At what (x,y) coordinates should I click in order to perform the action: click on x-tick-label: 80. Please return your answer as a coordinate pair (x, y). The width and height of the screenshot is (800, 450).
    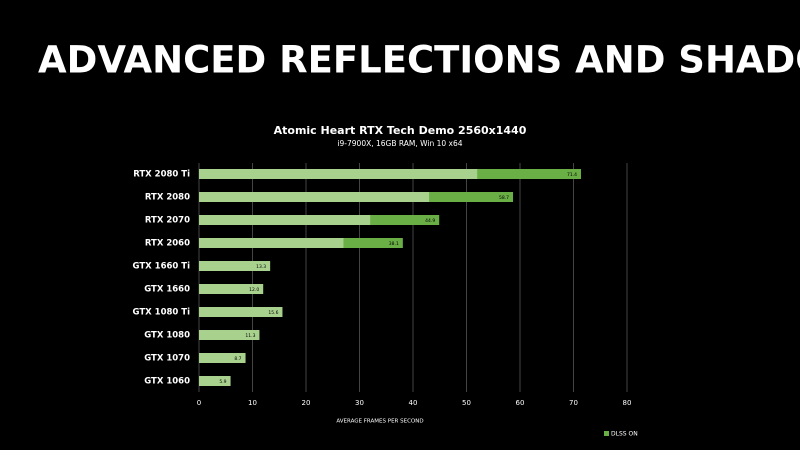
    Looking at the image, I should click on (627, 403).